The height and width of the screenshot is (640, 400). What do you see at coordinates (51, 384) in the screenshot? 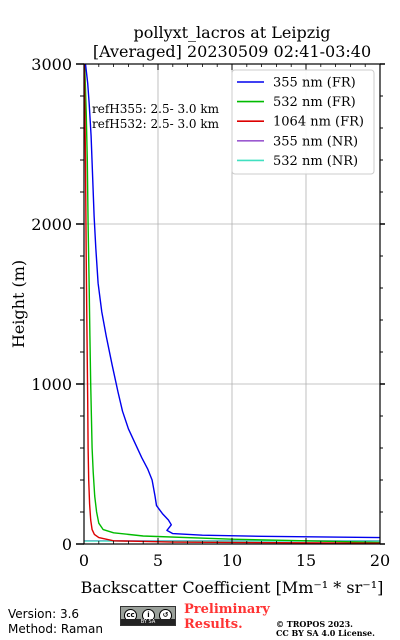
I see `y-tick-label: 1000` at bounding box center [51, 384].